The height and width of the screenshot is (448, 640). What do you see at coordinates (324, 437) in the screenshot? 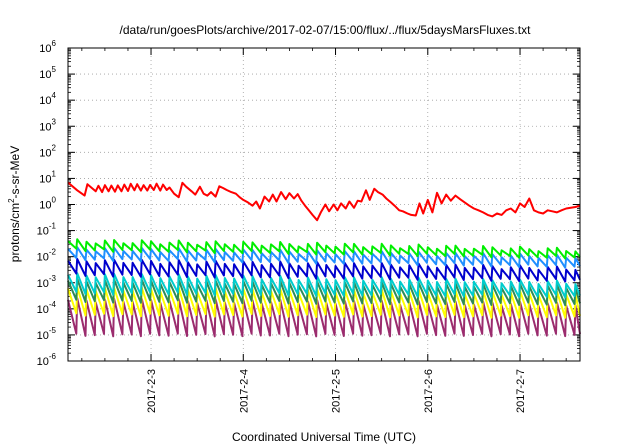
I see `x-axis-label: Coordinated Universal Time (UTC)` at bounding box center [324, 437].